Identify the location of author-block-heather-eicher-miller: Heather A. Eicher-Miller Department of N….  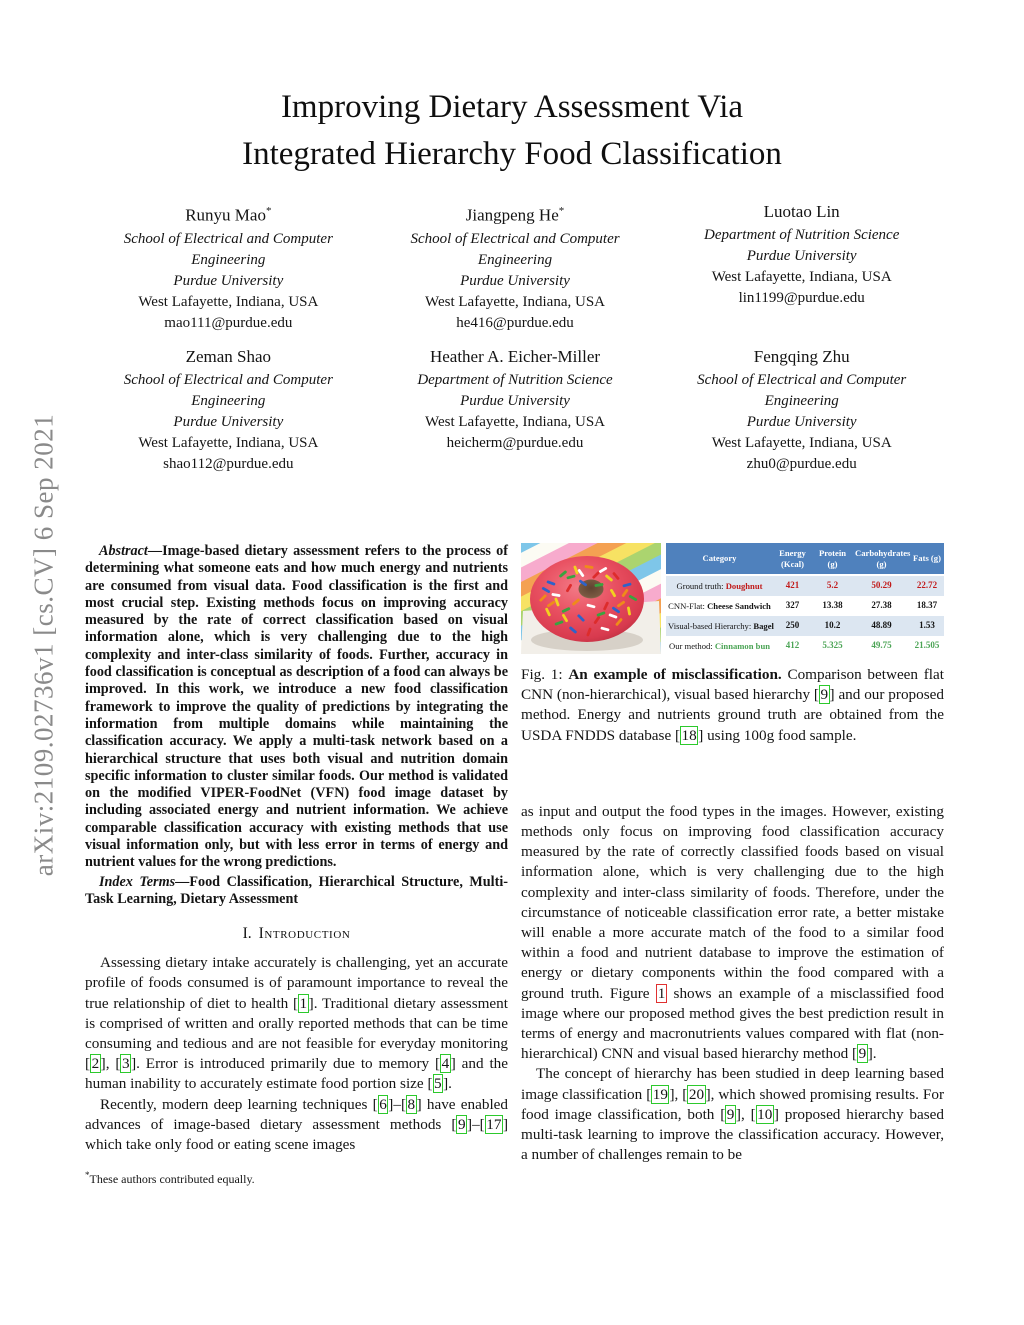
(515, 410).